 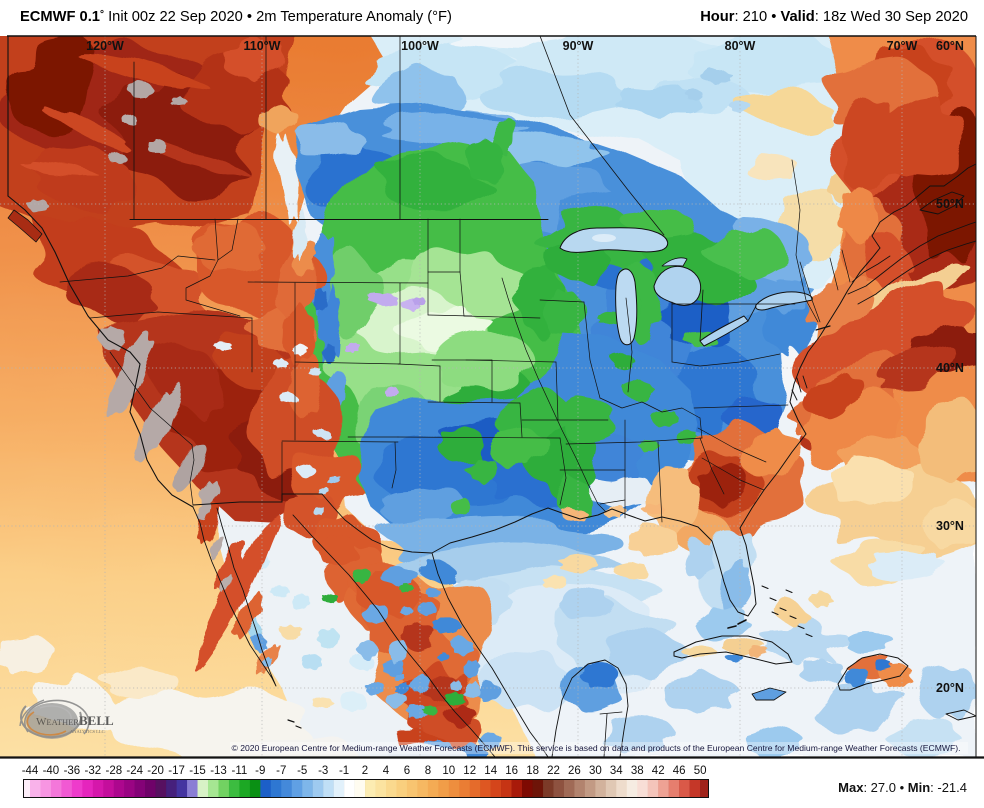 I want to click on svg-text: 80°W, so click(x=740, y=46).